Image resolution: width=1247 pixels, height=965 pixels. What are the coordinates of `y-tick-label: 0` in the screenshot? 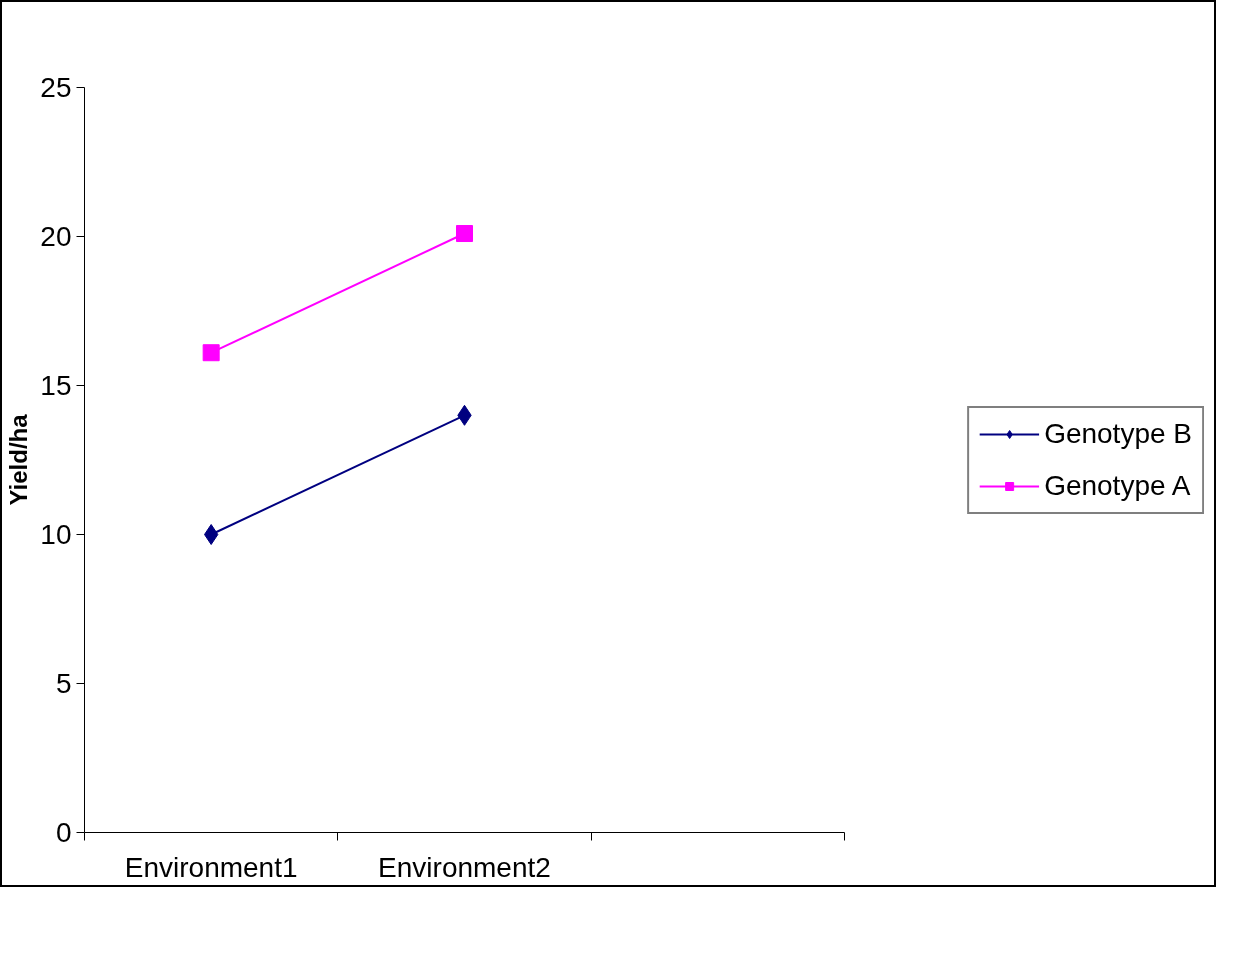 It's located at (63, 832).